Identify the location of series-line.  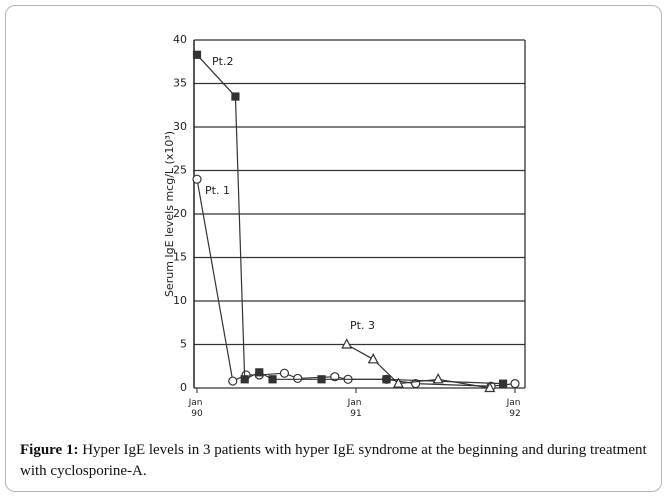
(418, 366).